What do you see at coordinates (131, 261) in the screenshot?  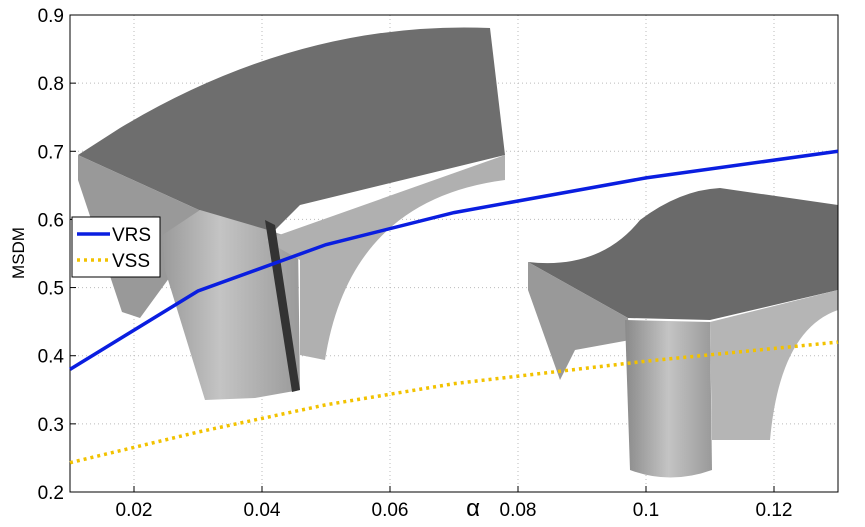 I see `legend-label: VSS` at bounding box center [131, 261].